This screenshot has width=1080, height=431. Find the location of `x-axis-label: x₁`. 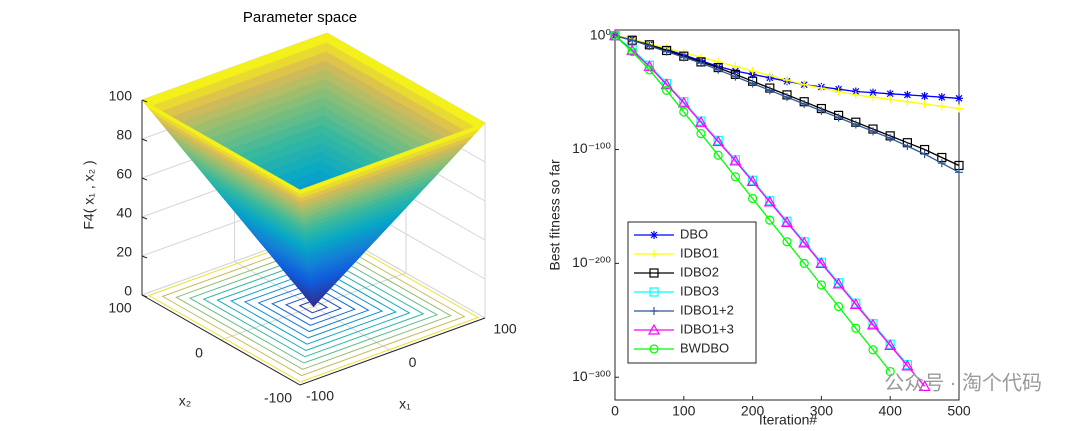

x-axis-label: x₁ is located at coordinates (405, 404).